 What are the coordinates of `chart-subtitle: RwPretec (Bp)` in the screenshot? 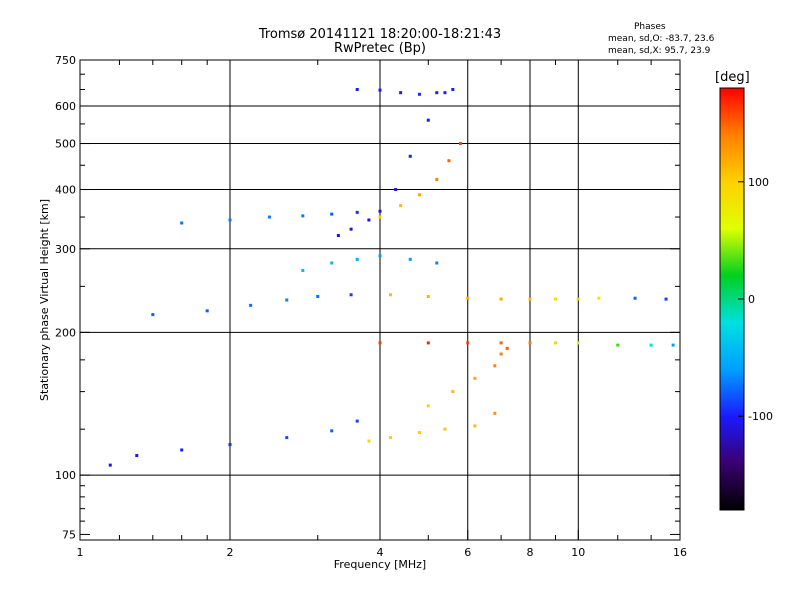 It's located at (380, 48).